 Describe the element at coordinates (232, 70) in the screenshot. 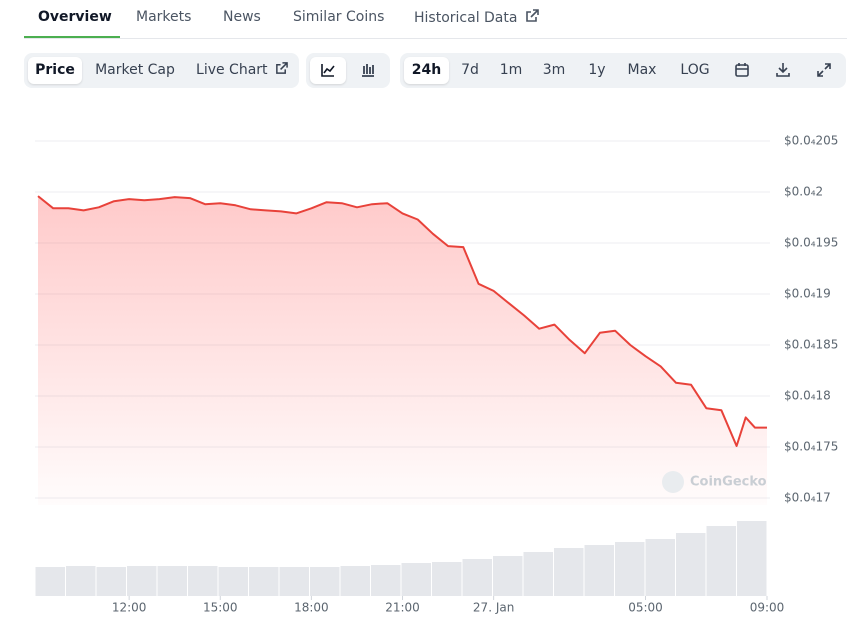

I see `view-label: Live Chart` at that location.